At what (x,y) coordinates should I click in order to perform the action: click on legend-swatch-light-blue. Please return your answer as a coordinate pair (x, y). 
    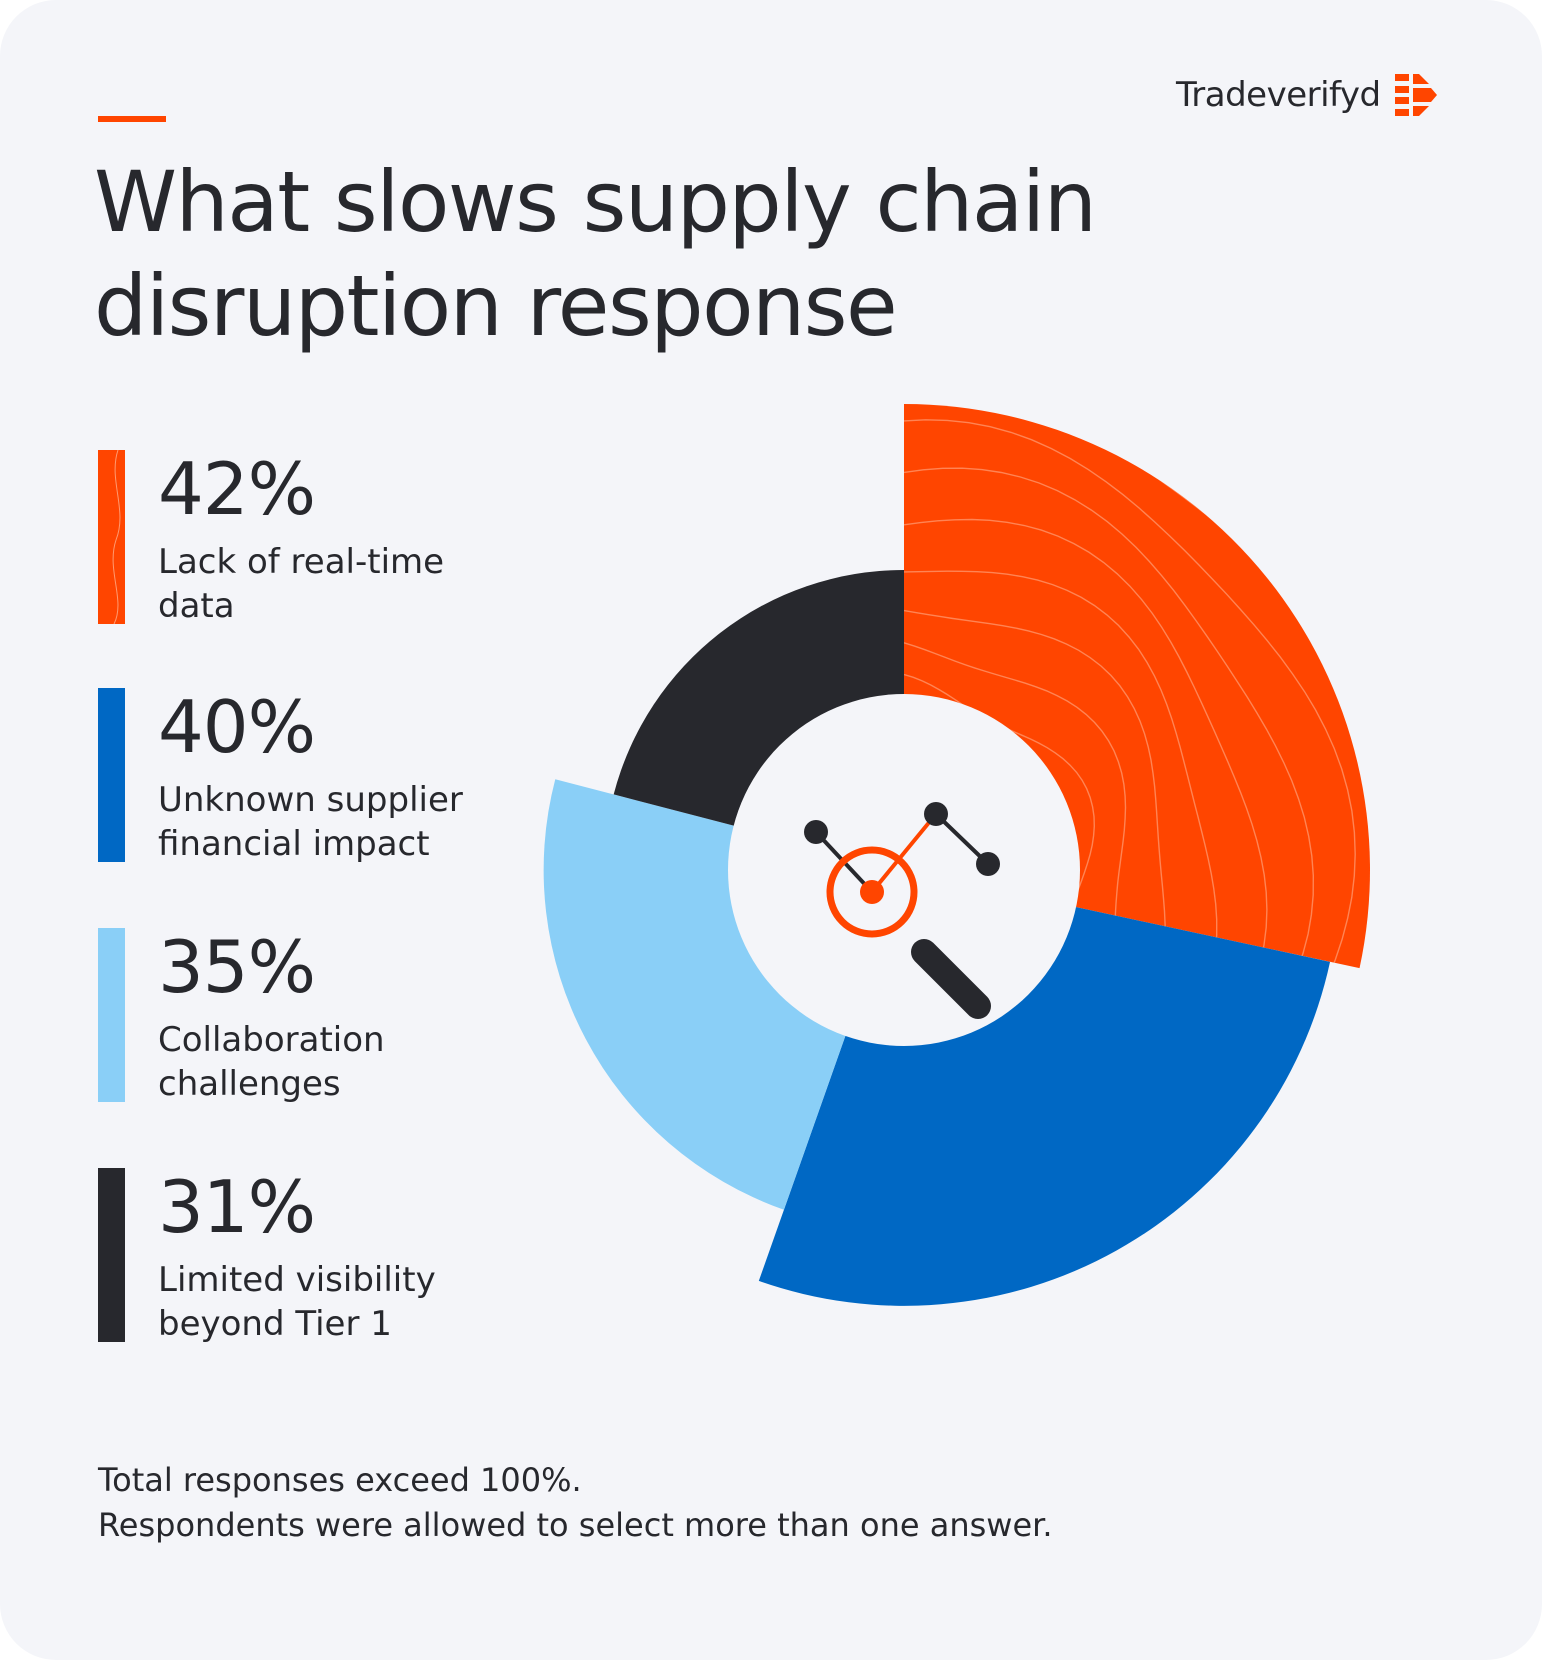
    Looking at the image, I should click on (111, 1015).